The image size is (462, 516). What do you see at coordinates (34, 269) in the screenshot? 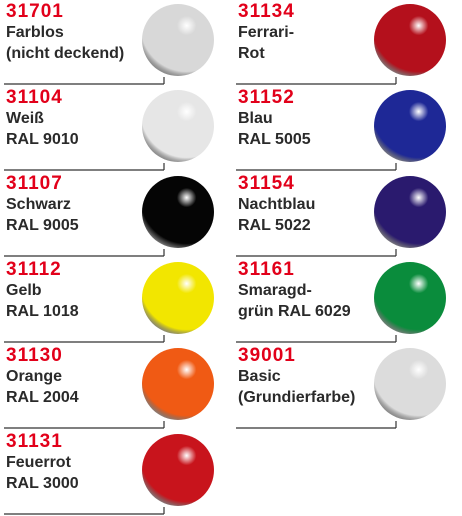
I see `color-code: 31112` at bounding box center [34, 269].